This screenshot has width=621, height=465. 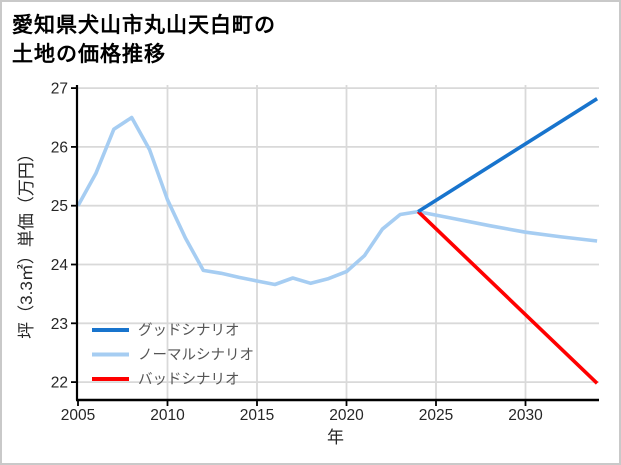 I want to click on y-tick-label: 24, so click(x=60, y=265).